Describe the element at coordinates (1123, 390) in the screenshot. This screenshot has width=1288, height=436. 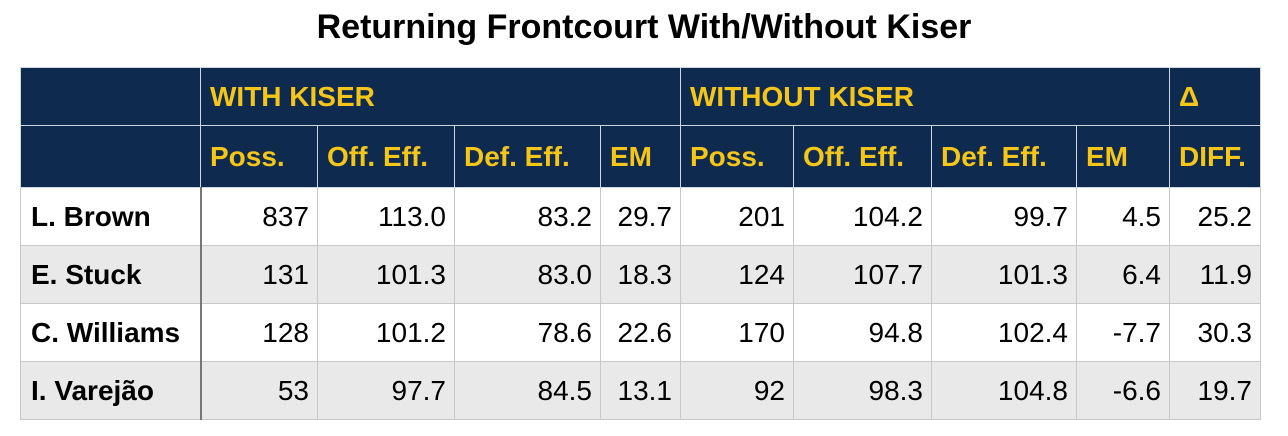
I see `table-cell: -6.6` at that location.